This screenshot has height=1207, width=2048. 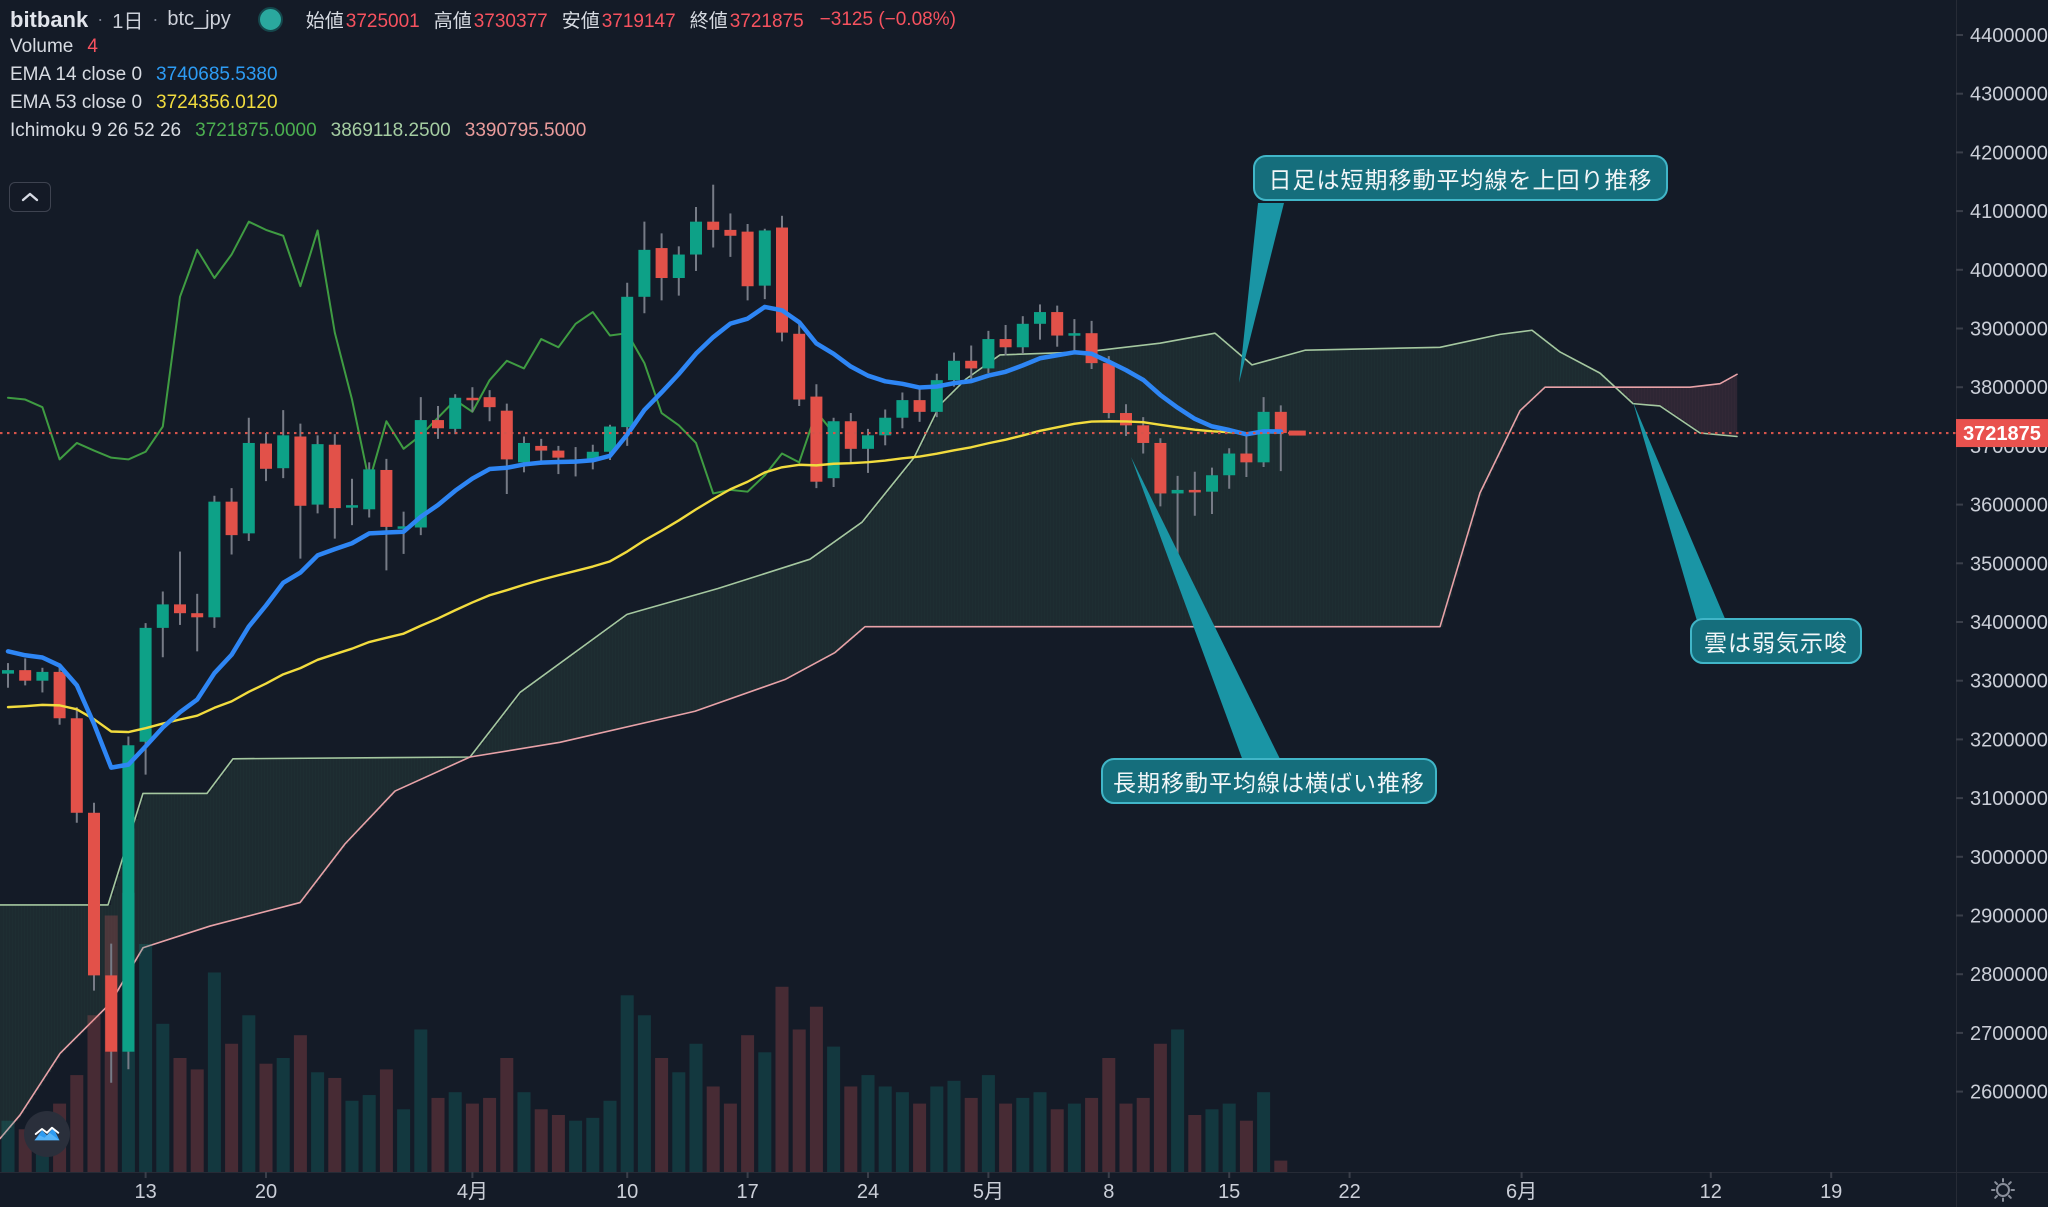 I want to click on axis-label: 2700000, so click(x=2009, y=1034).